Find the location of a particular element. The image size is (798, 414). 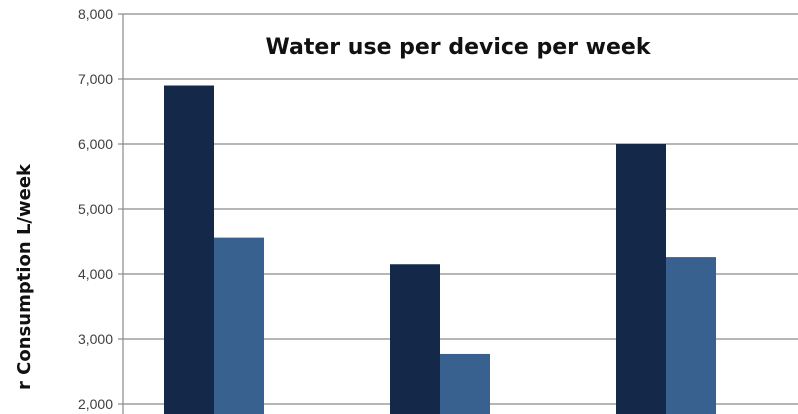

y-axis-ticks: 2,000 3,000 4,000 5,000 6,000 7,000 8,000 is located at coordinates (100, 209).